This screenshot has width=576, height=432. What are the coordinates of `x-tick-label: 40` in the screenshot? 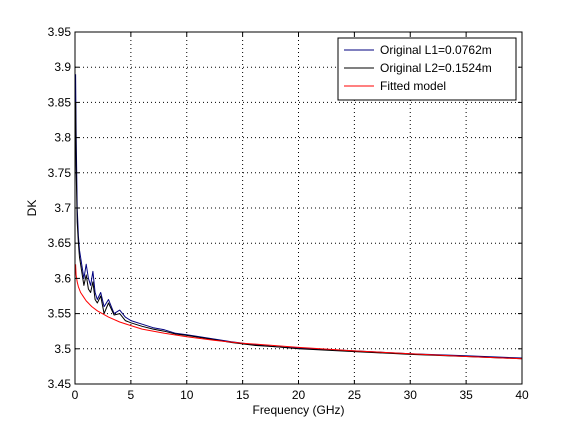 It's located at (522, 395).